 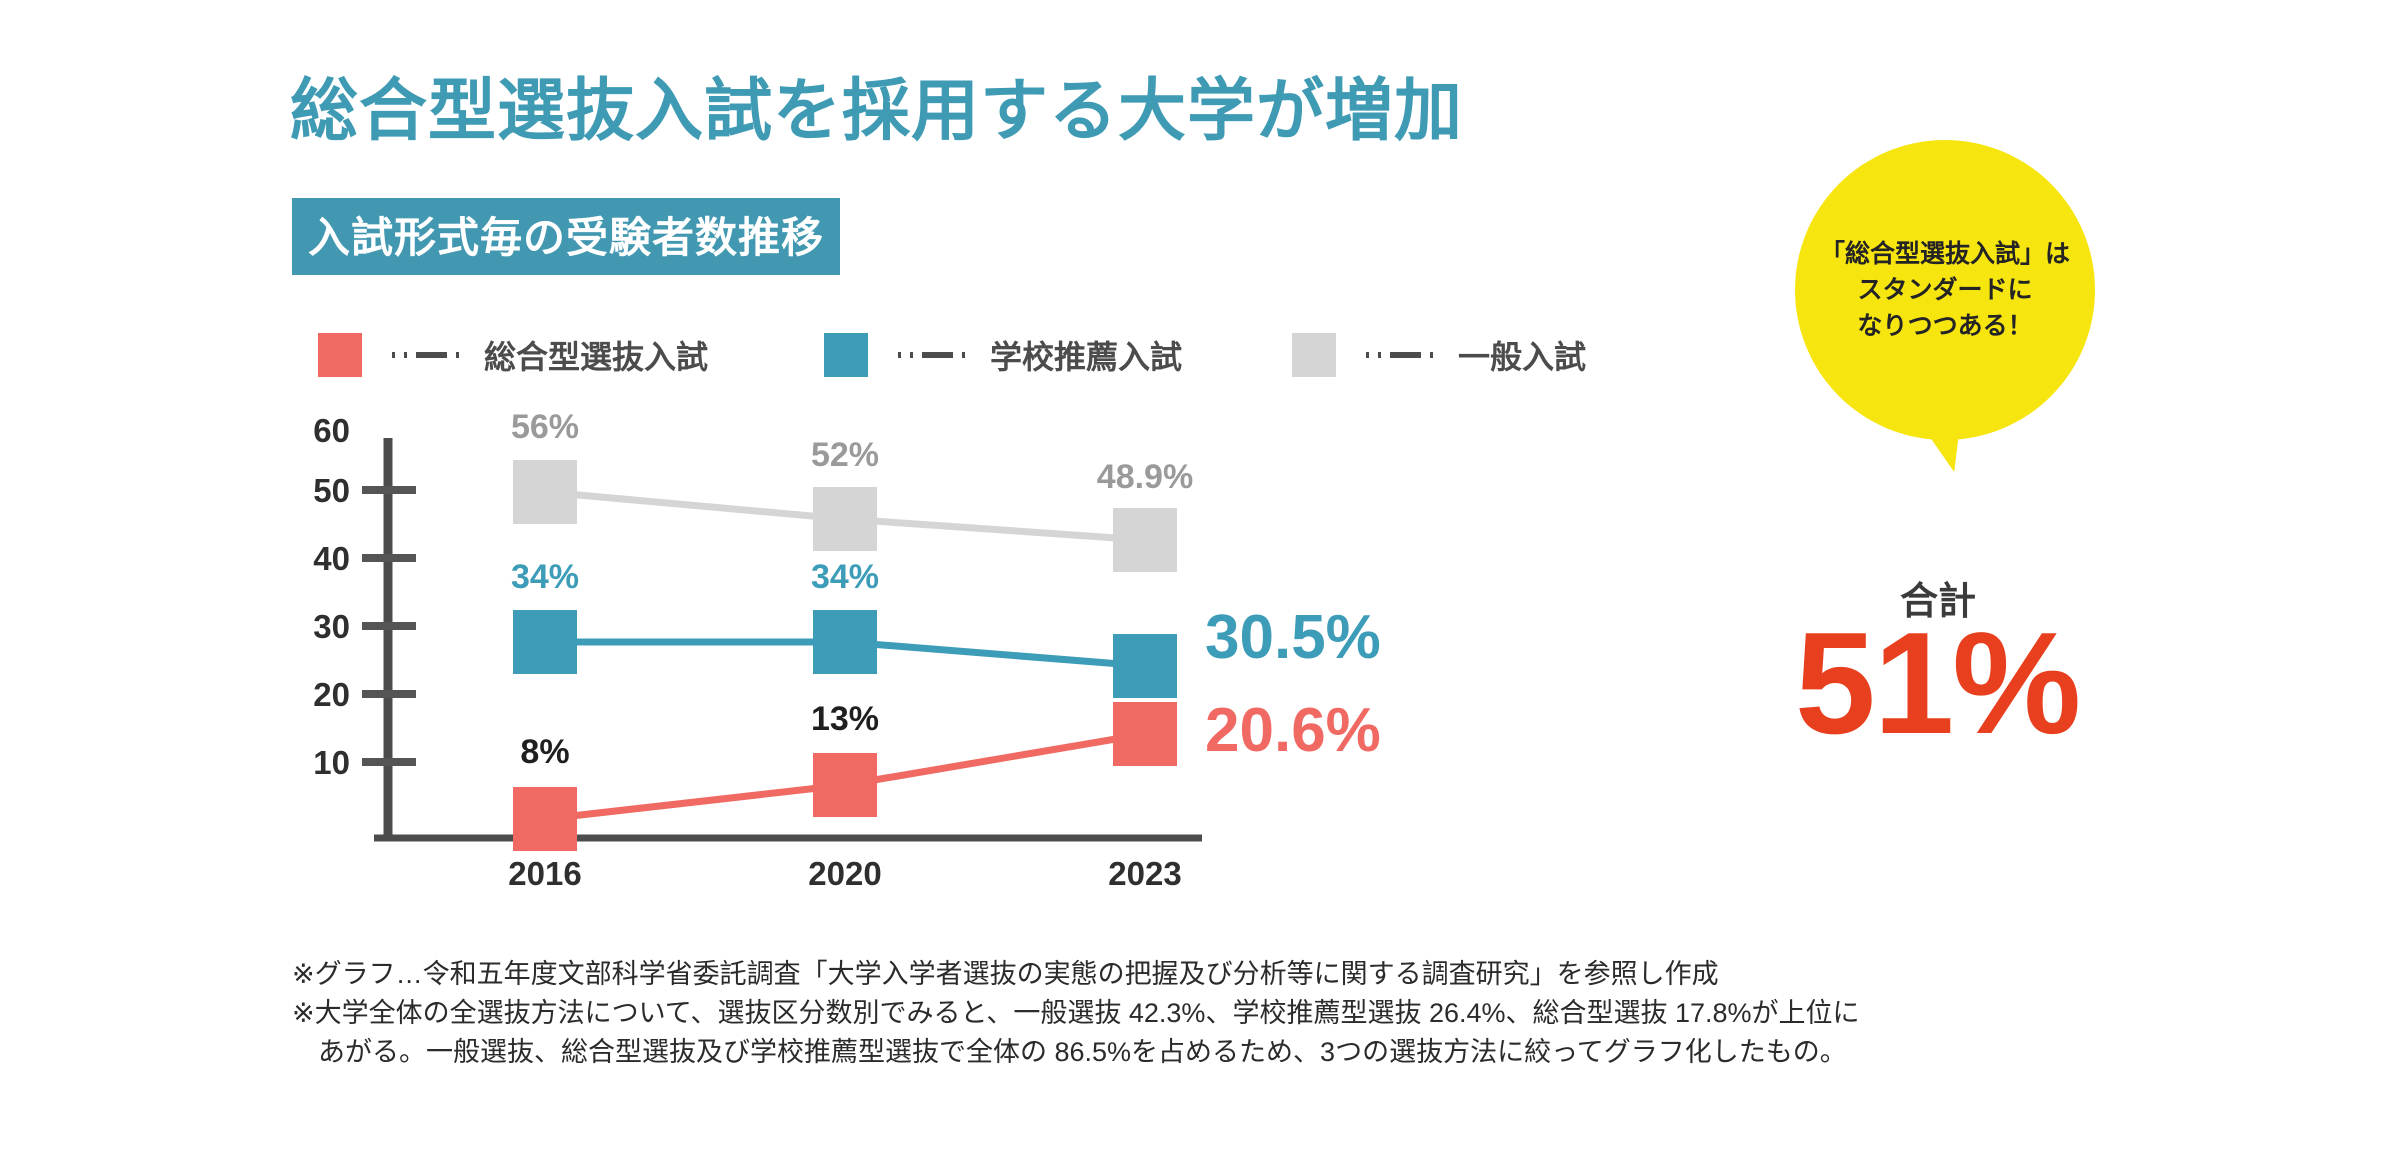 I want to click on y-tick-label-30: 30, so click(x=331, y=626).